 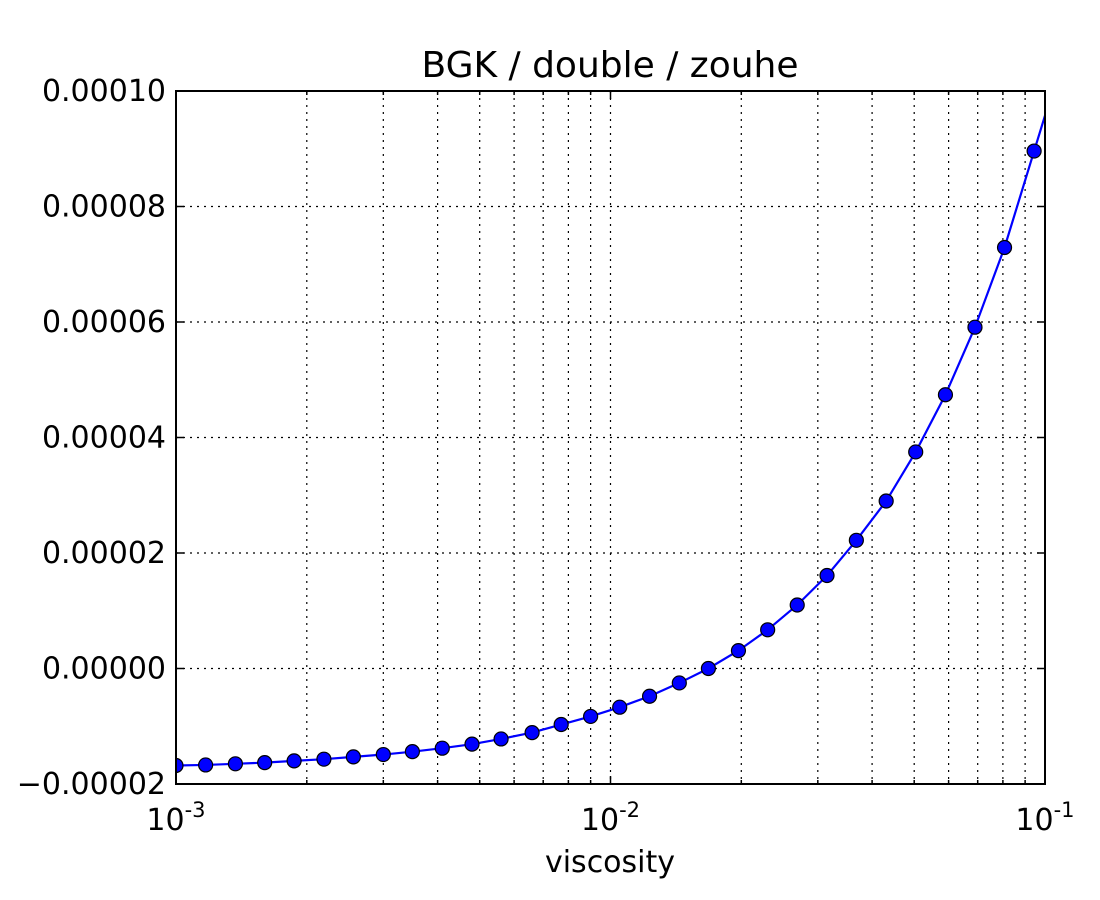 What do you see at coordinates (104, 207) in the screenshot?
I see `y-tick-label: 0.00008` at bounding box center [104, 207].